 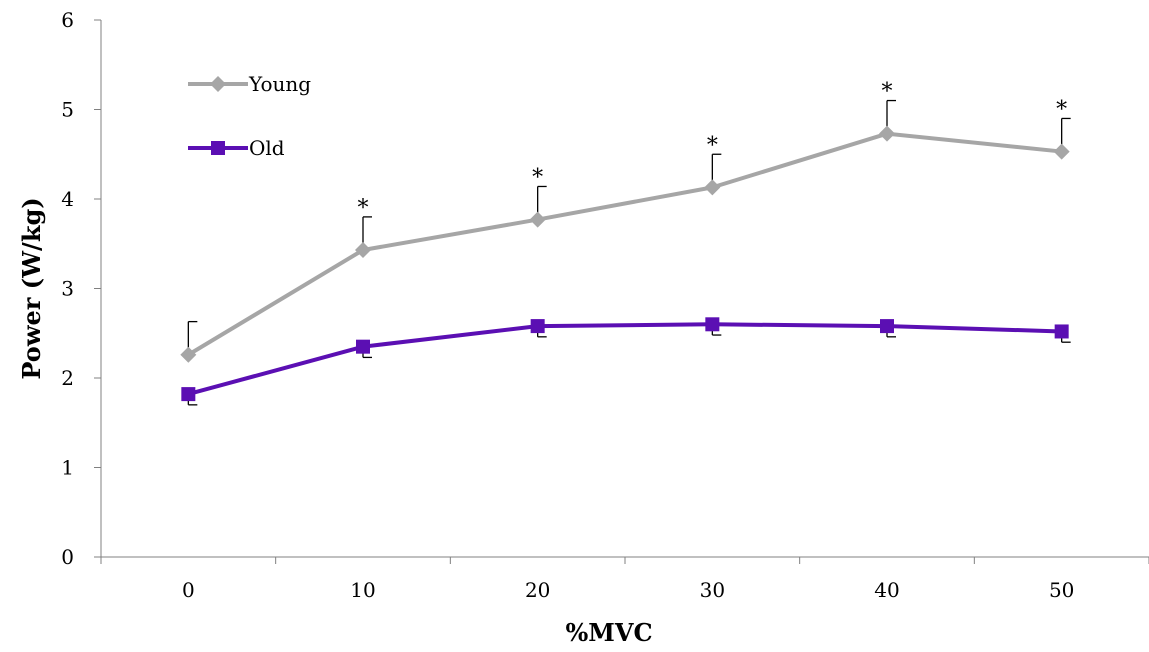 What do you see at coordinates (31, 288) in the screenshot?
I see `y-axis-title: Power (W/kg)` at bounding box center [31, 288].